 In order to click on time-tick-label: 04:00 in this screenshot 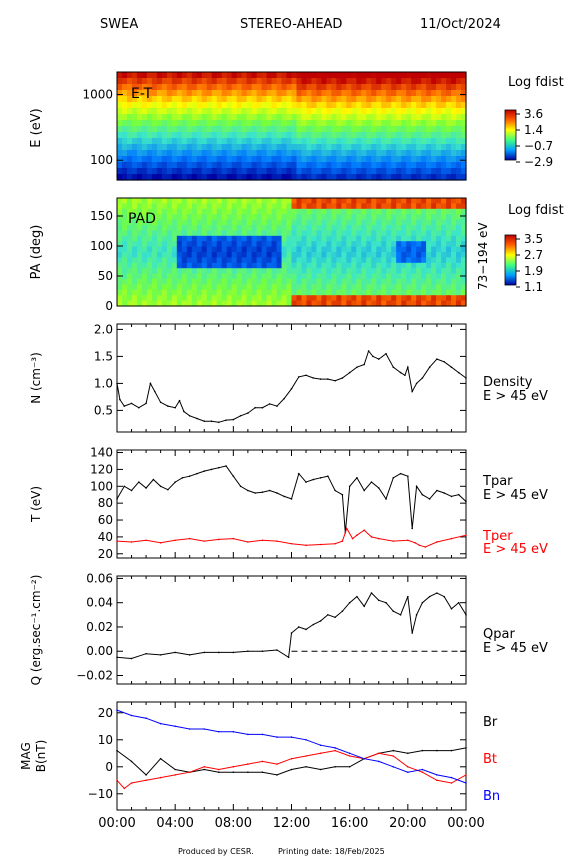, I will do `click(174, 823)`.